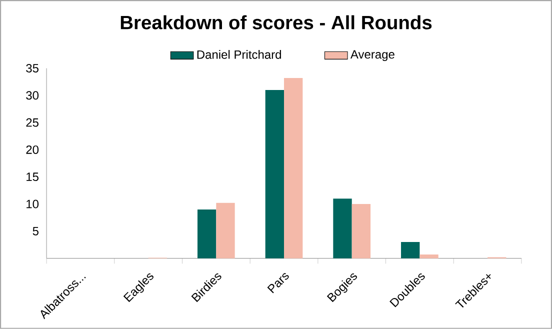 Image resolution: width=552 pixels, height=329 pixels. Describe the element at coordinates (239, 54) in the screenshot. I see `legend-label: Daniel Pritchard` at that location.